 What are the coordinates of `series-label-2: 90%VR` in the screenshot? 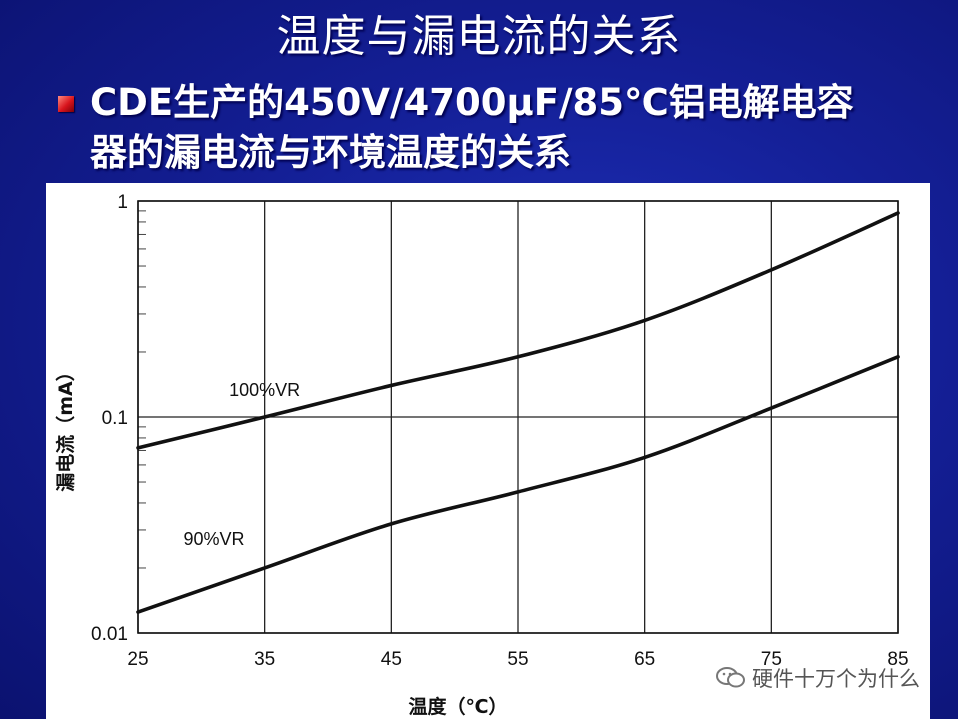 It's located at (213, 539).